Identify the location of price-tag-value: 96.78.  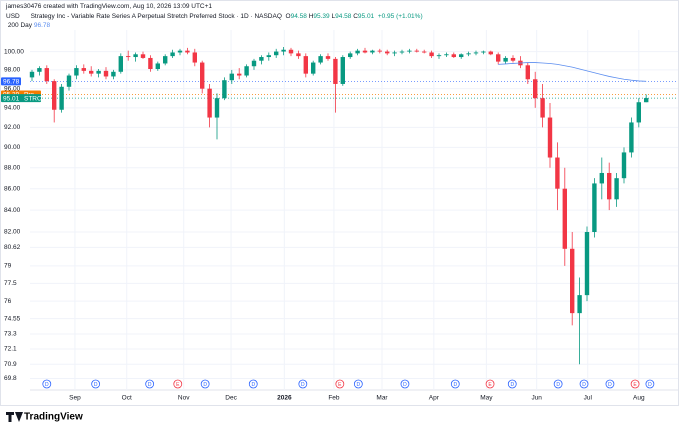
(11, 82).